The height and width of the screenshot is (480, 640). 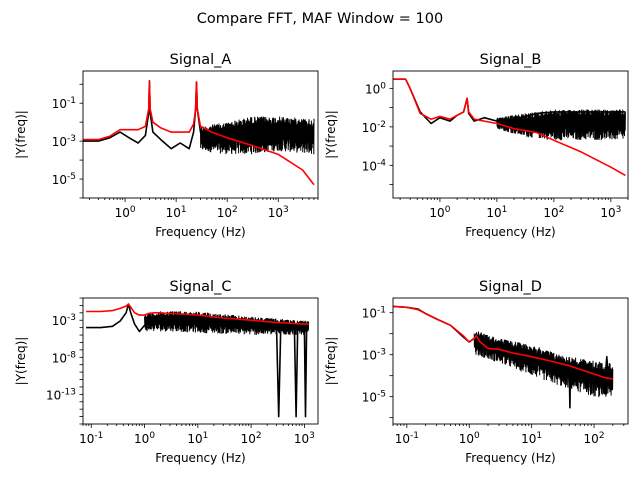 I want to click on x-axis: 10-1 100 101 102 103 Frequency (Hz), so click(x=197, y=444).